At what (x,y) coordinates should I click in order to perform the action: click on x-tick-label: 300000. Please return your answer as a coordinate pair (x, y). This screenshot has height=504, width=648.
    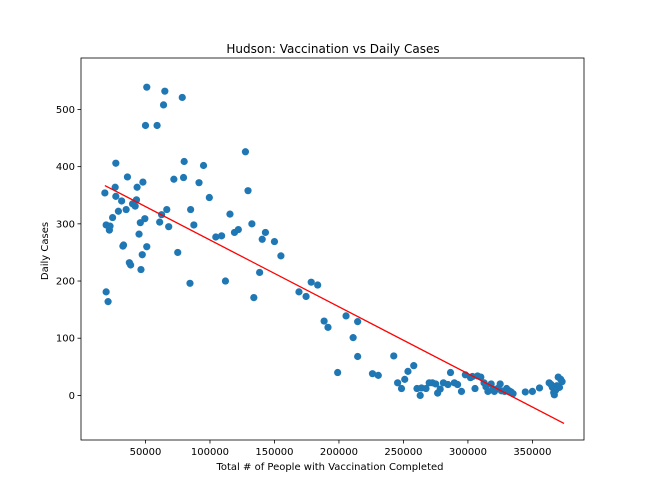
    Looking at the image, I should click on (468, 452).